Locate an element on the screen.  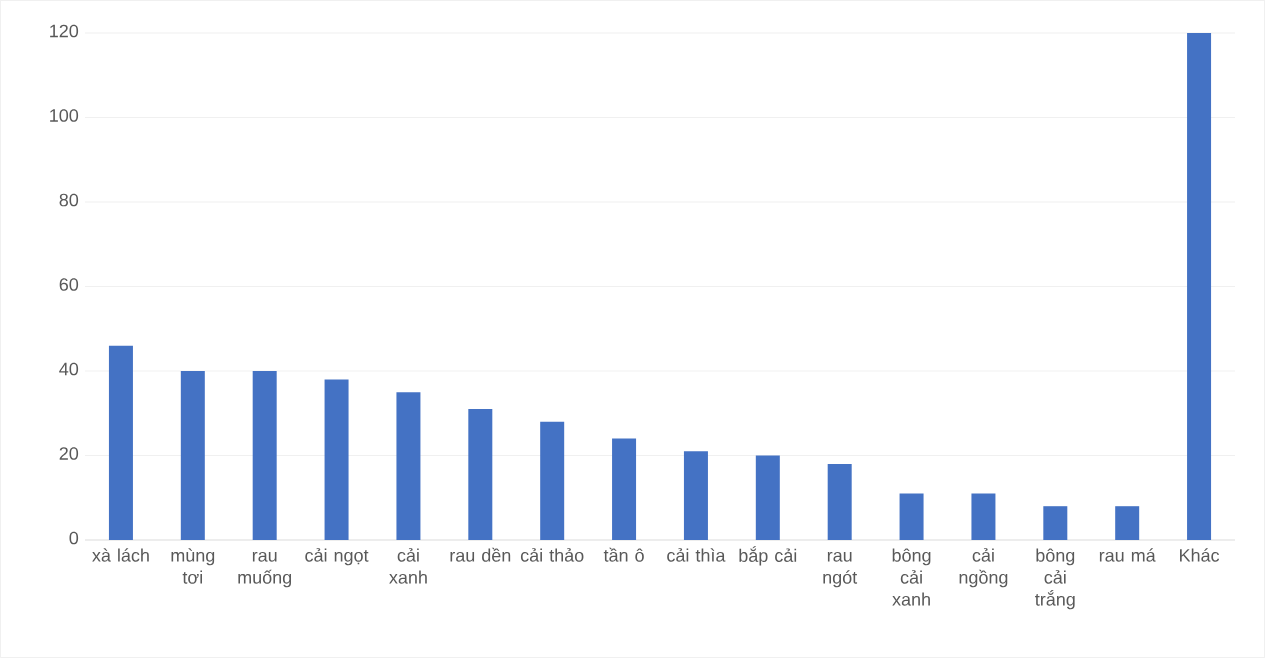
x-tick-label: cải ngọt is located at coordinates (337, 557).